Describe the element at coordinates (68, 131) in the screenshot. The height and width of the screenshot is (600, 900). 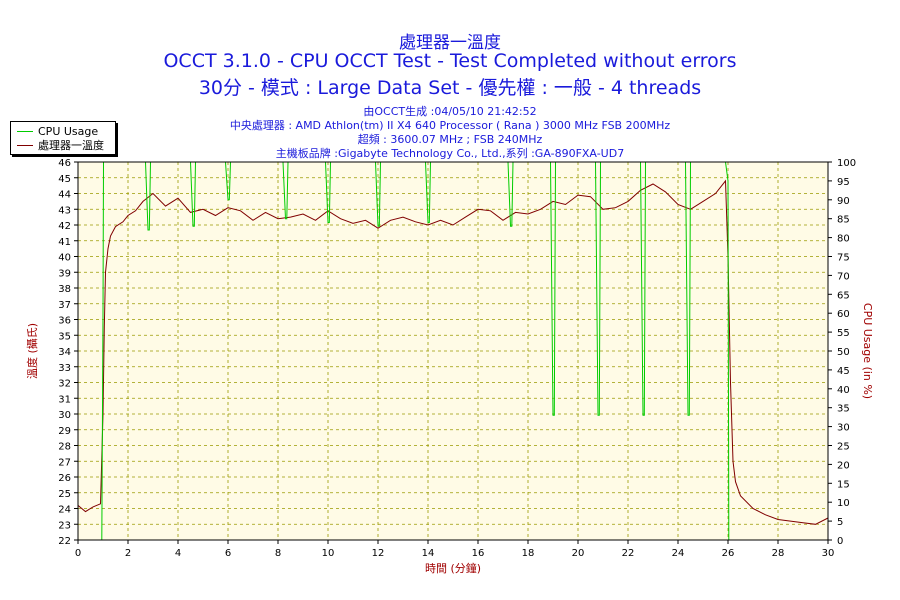
I see `legend-label-cpu-usage: CPU Usage` at that location.